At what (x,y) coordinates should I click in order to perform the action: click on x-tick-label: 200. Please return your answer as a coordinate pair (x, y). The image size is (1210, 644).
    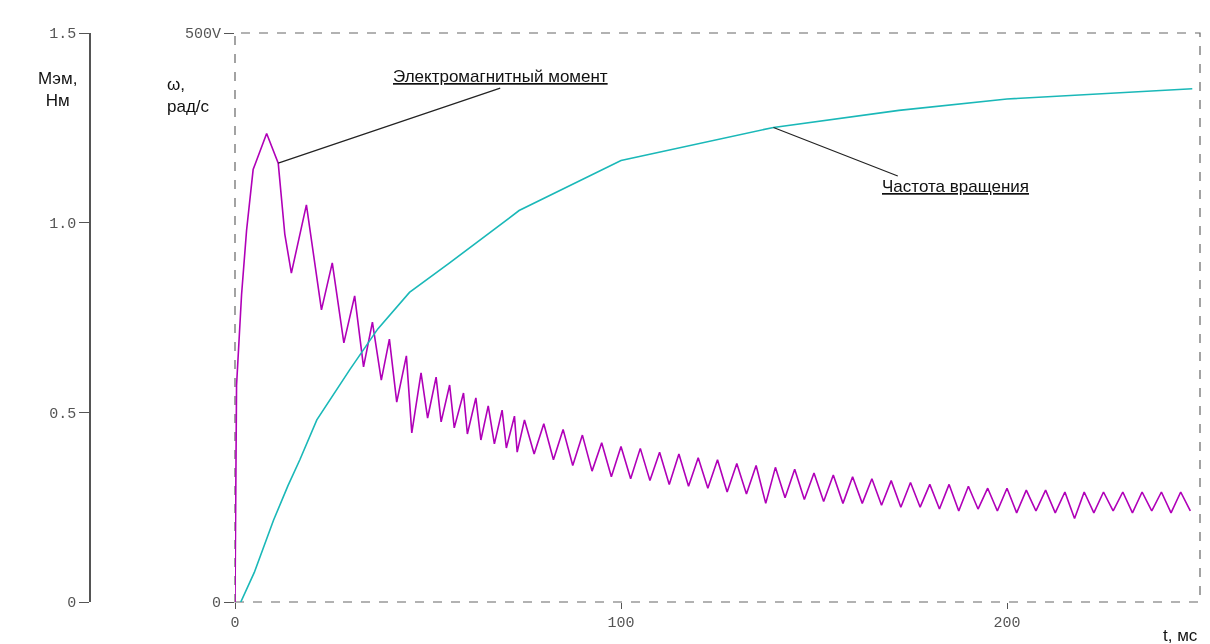
    Looking at the image, I should click on (1007, 623).